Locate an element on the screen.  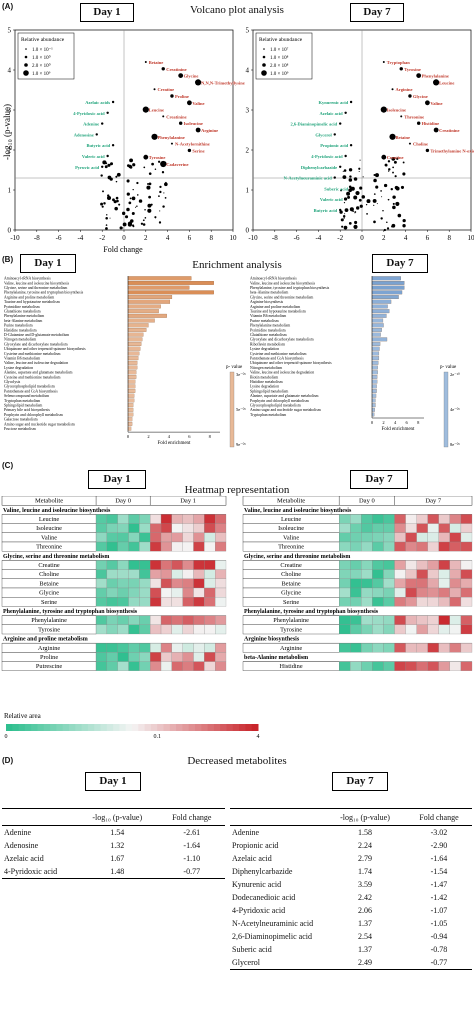
label-down: Valeric acid is located at coordinates (331, 199).